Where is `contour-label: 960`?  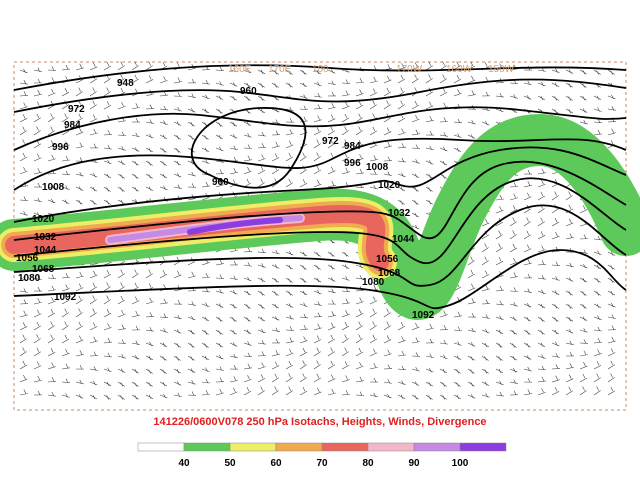 contour-label: 960 is located at coordinates (220, 182).